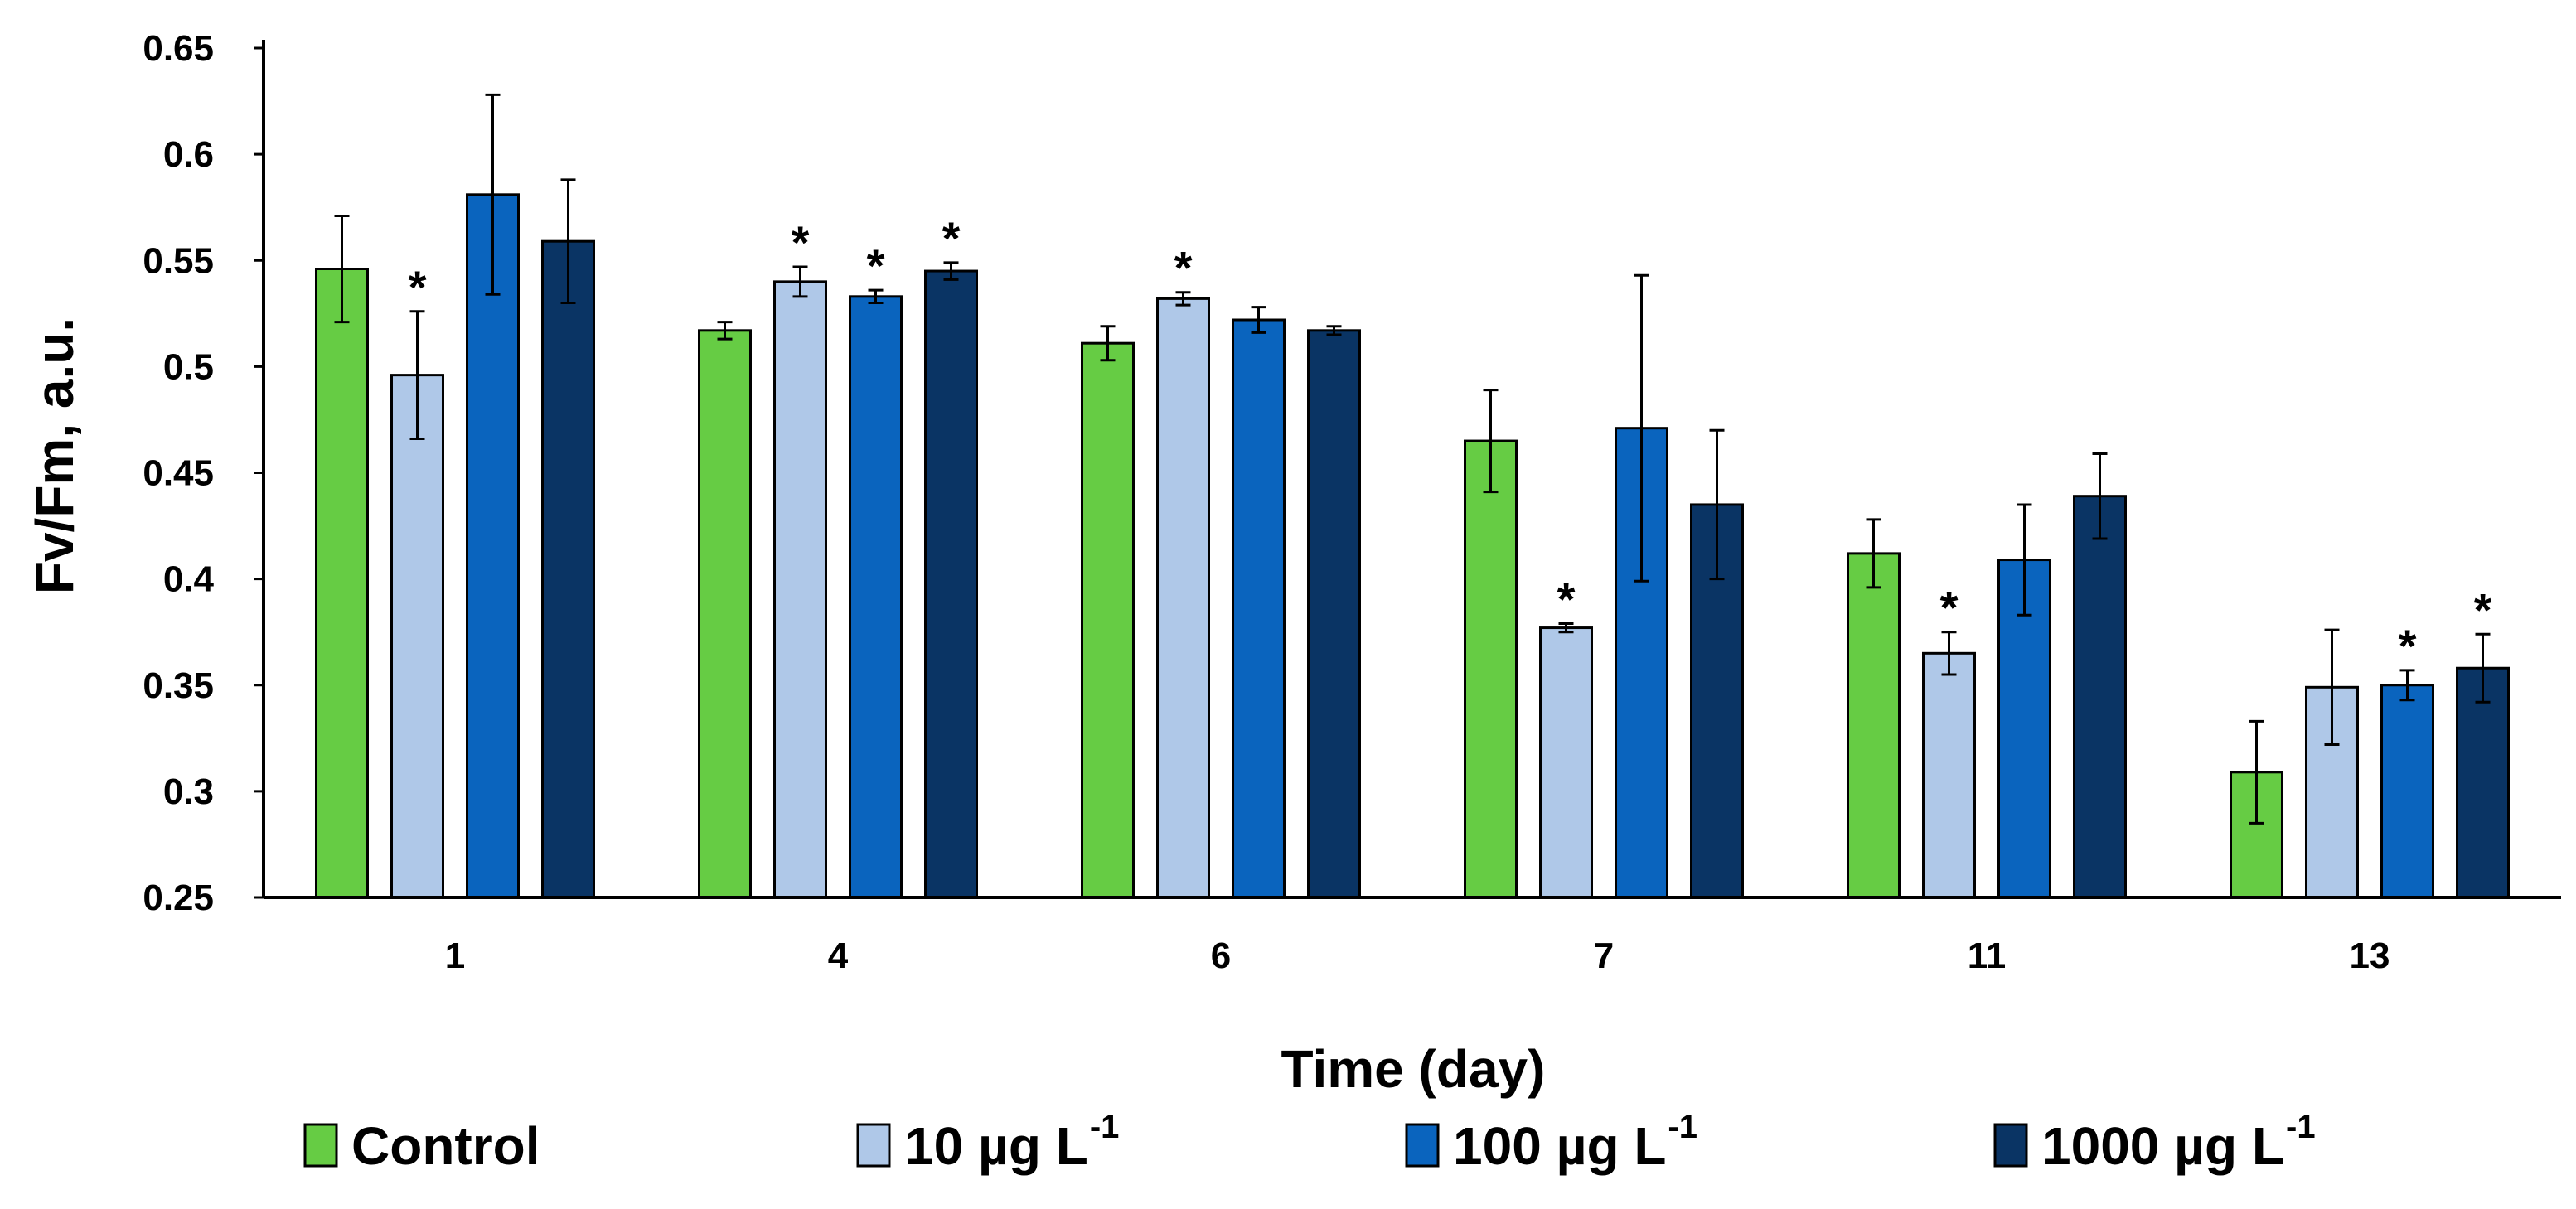  I want to click on legend-label: 1000 µg L, so click(2162, 1146).